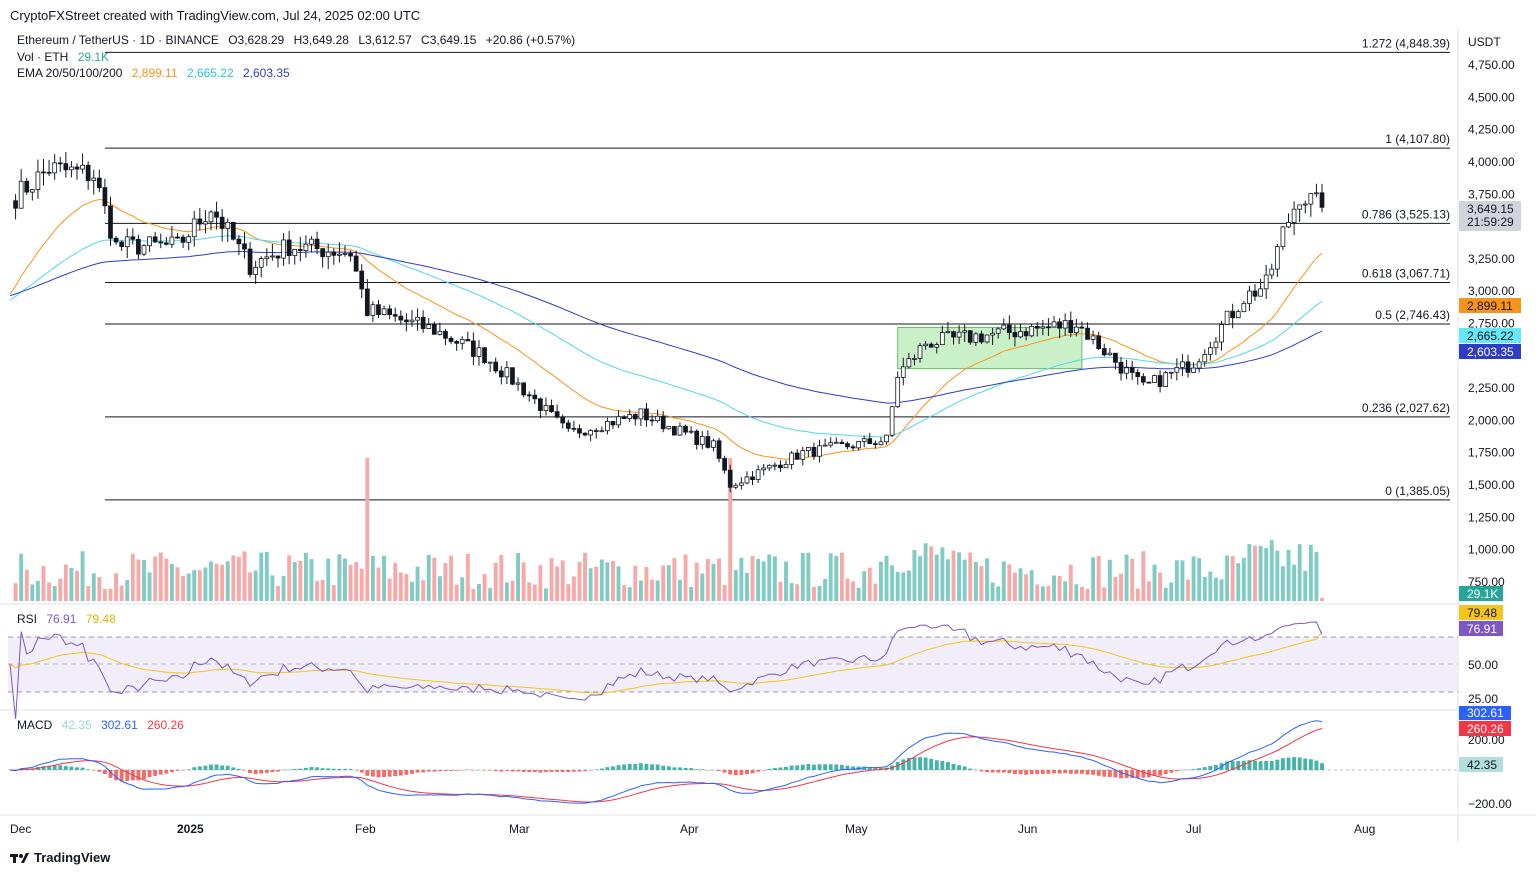 The image size is (1536, 875). Describe the element at coordinates (1481, 612) in the screenshot. I see `rsi-ma-tag-bg` at that location.